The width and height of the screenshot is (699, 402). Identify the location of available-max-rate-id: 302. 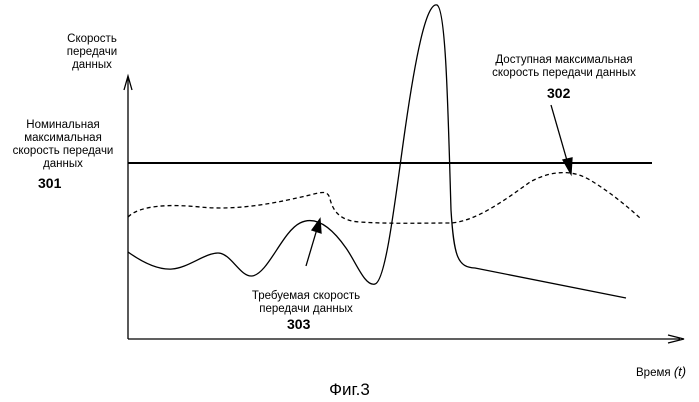
(558, 93).